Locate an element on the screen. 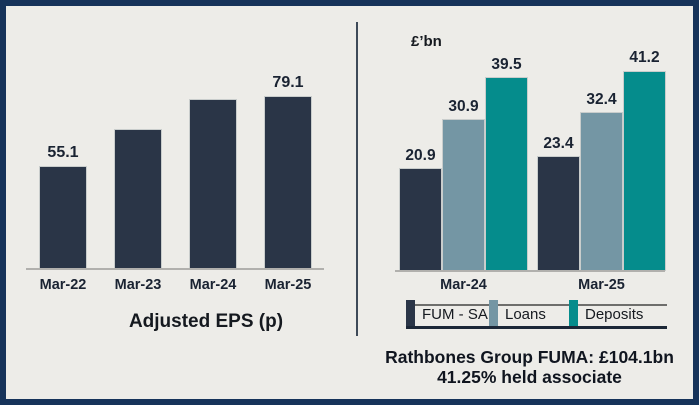  eps-bar-mar-23-cell is located at coordinates (138, 151).